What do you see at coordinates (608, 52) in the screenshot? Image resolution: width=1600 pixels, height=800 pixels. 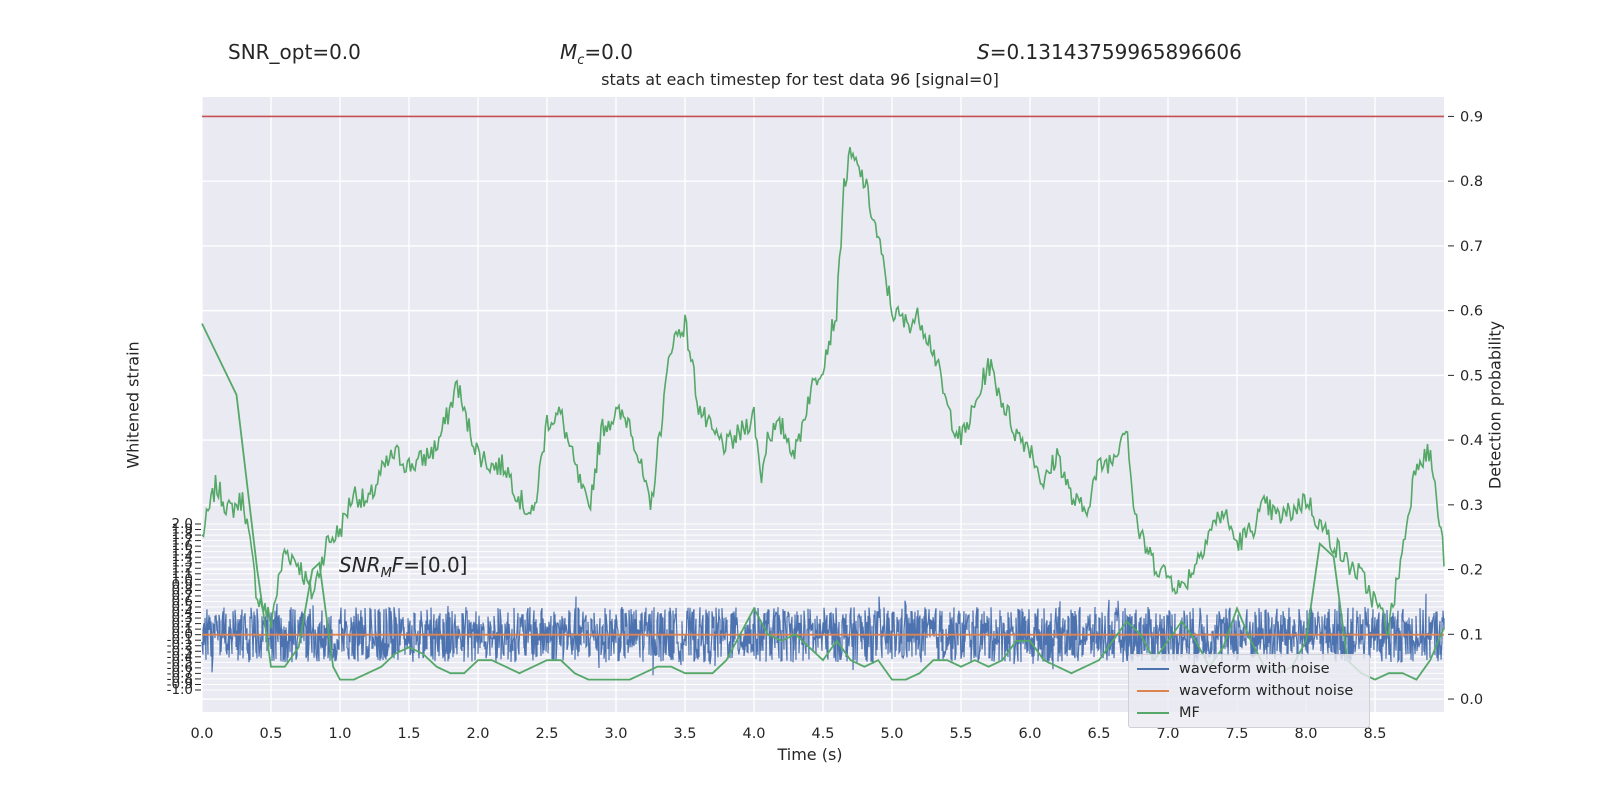 I see `chirp-mass-value: =0.0` at bounding box center [608, 52].